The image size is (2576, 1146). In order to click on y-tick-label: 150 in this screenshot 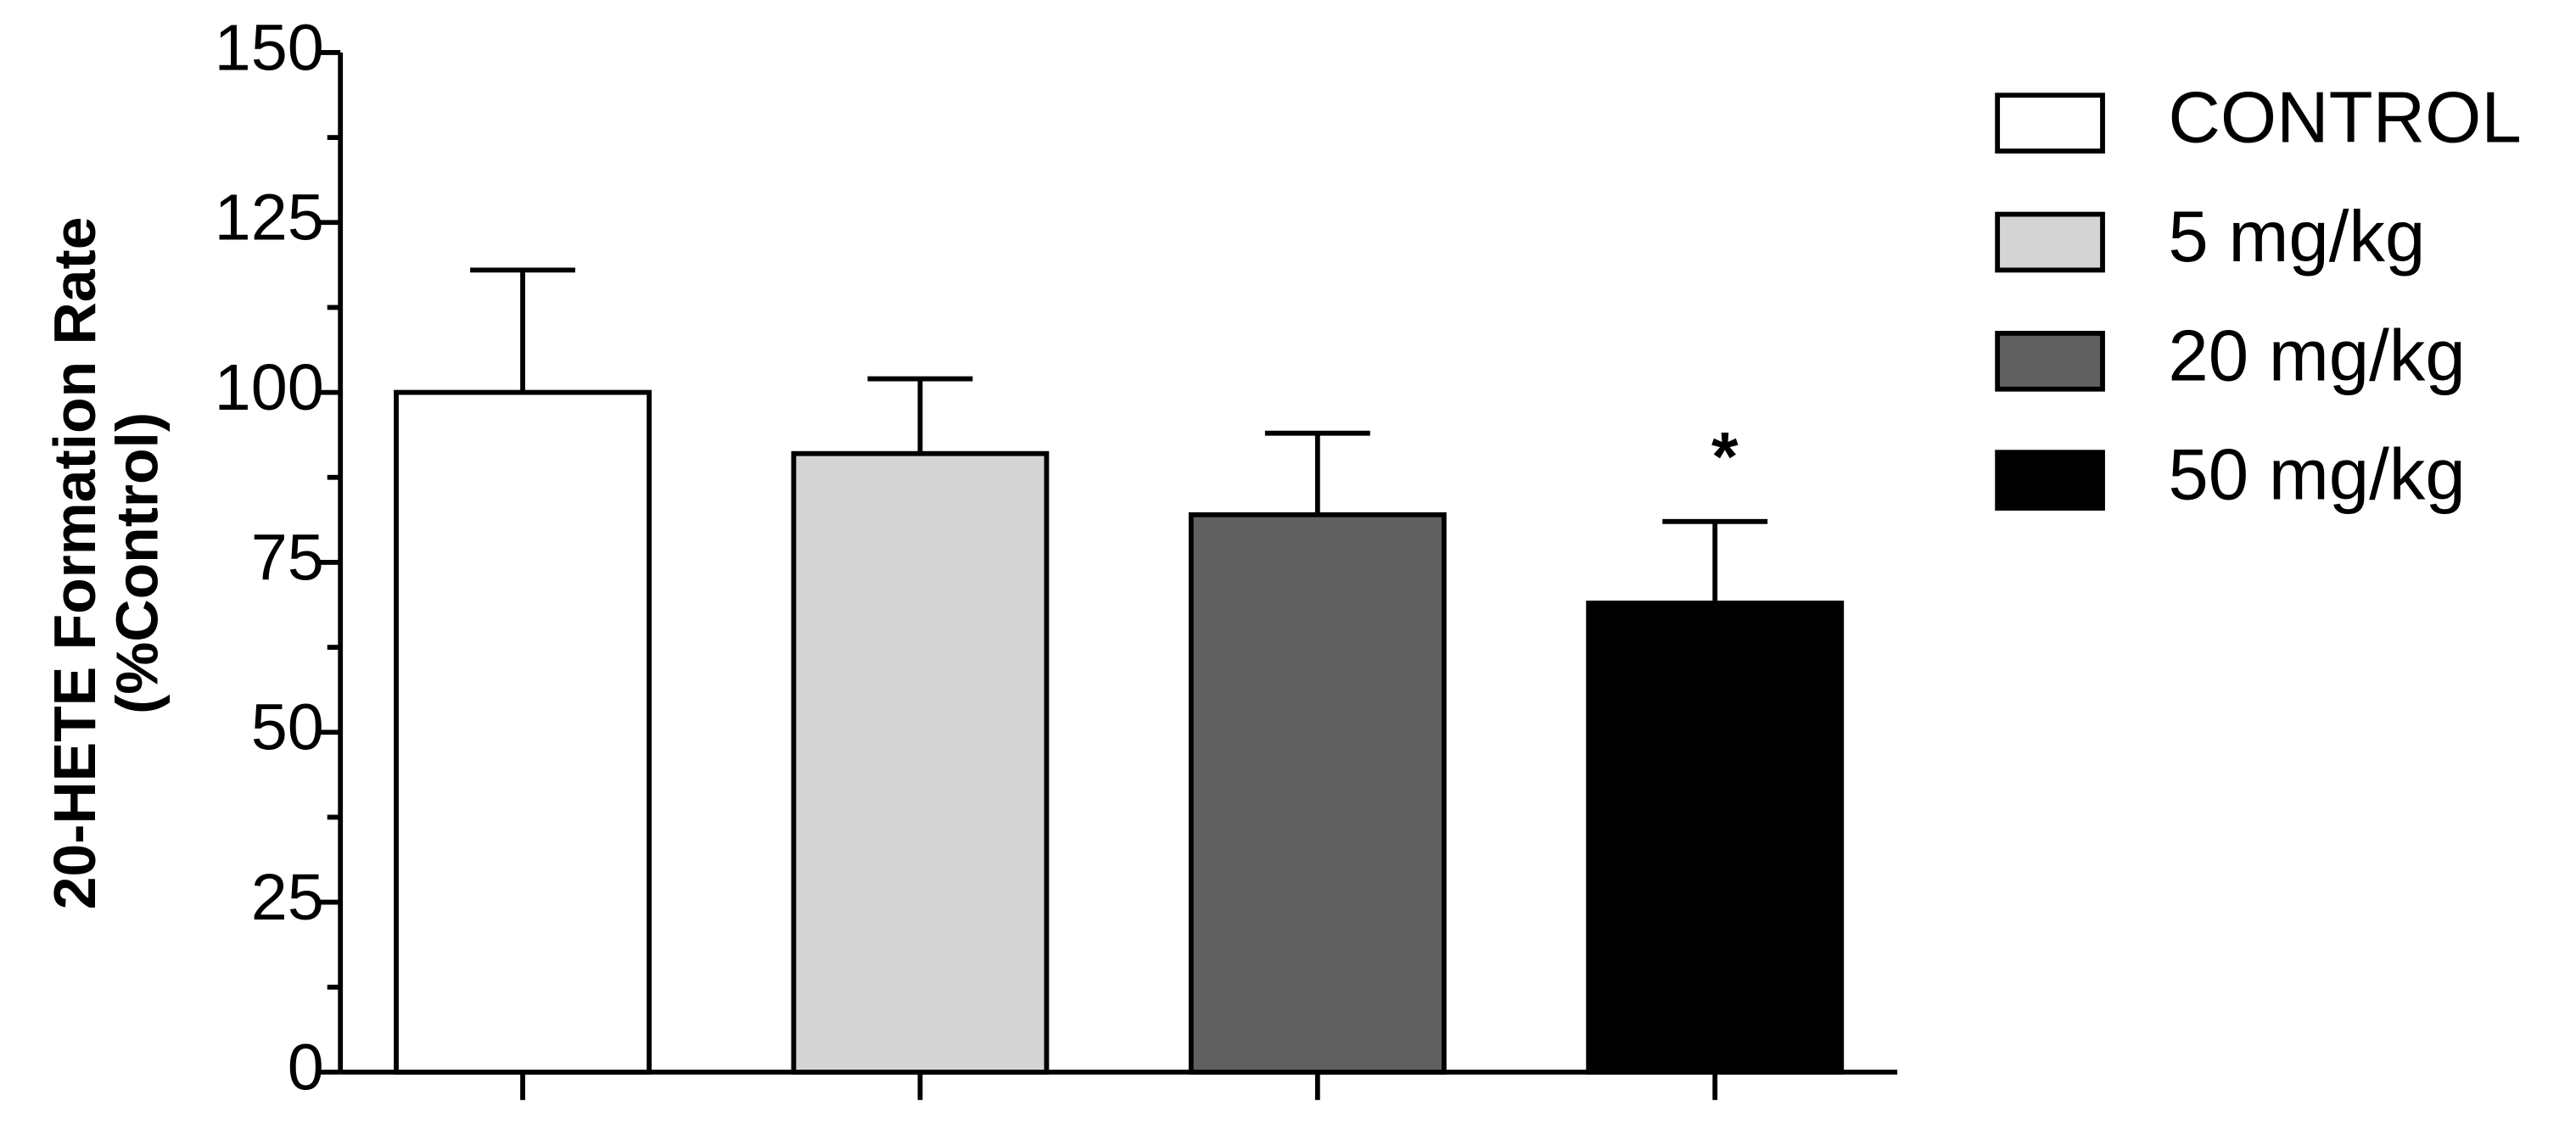, I will do `click(269, 47)`.